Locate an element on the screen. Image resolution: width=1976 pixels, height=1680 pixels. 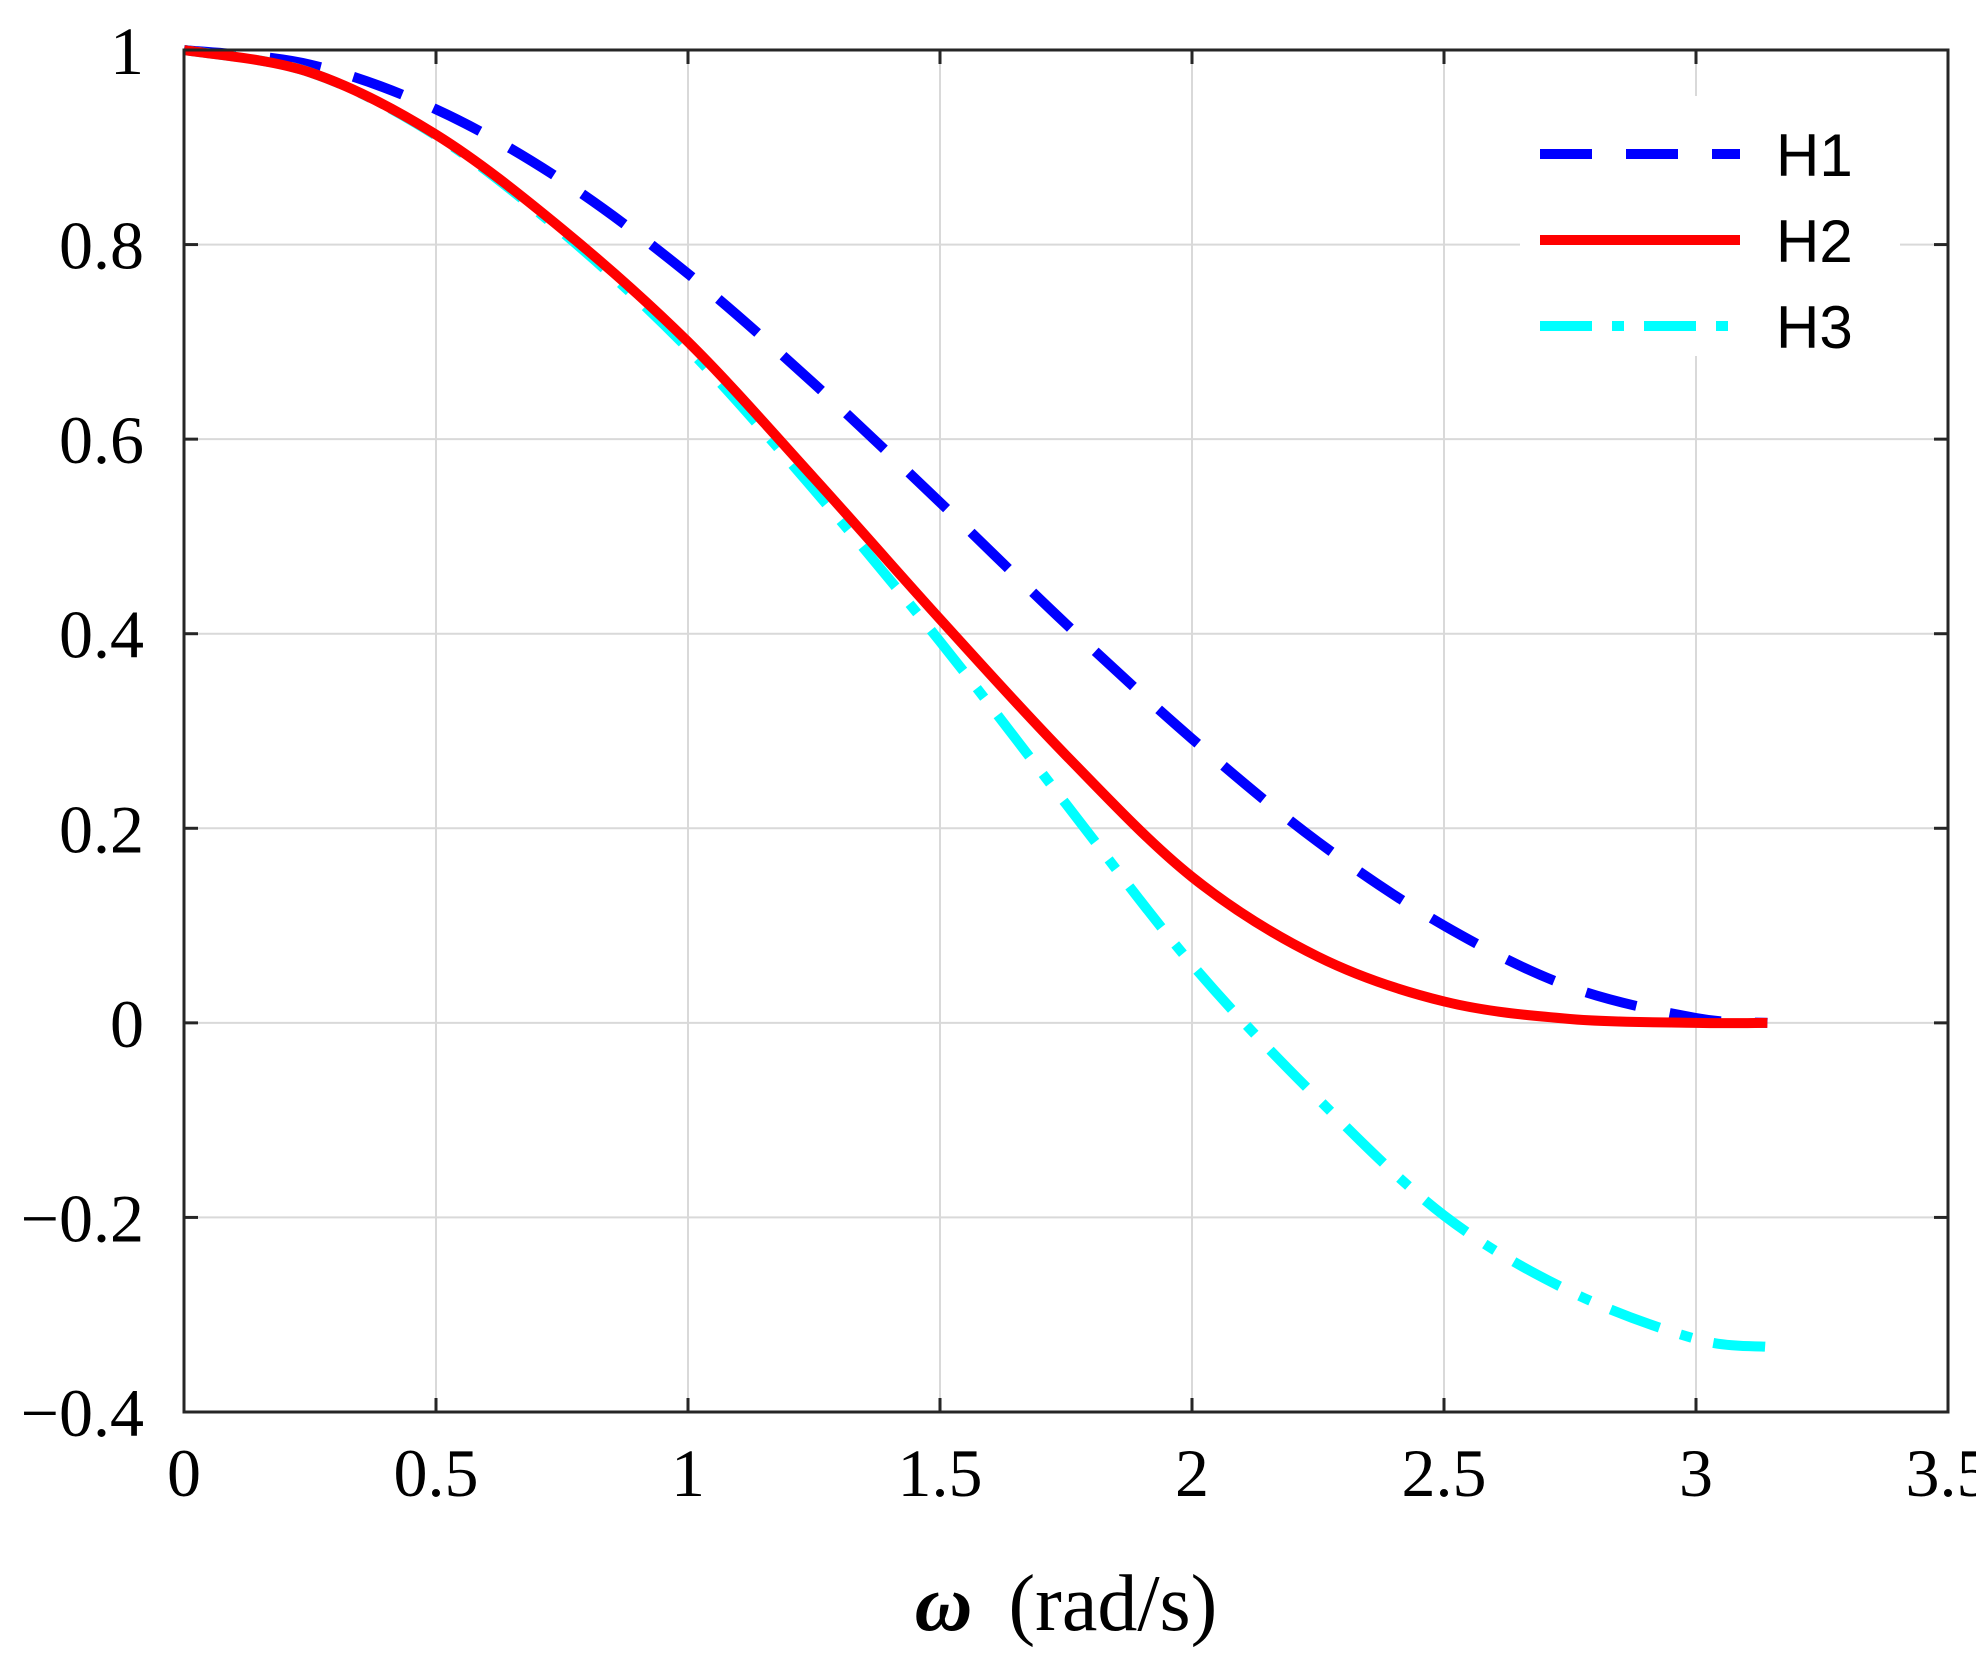
y-tick-label: −0.2 is located at coordinates (82, 1218).